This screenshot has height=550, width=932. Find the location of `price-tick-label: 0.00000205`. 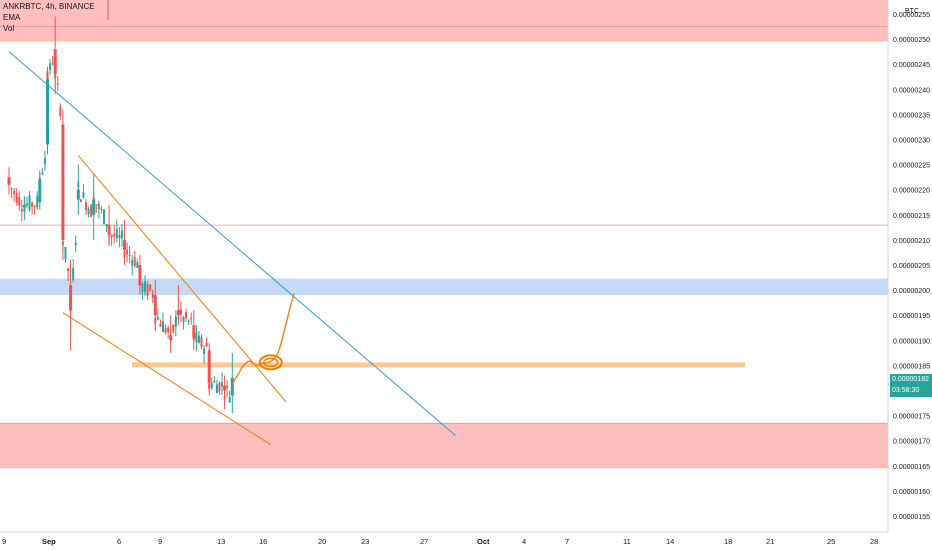

price-tick-label: 0.00000205 is located at coordinates (911, 266).